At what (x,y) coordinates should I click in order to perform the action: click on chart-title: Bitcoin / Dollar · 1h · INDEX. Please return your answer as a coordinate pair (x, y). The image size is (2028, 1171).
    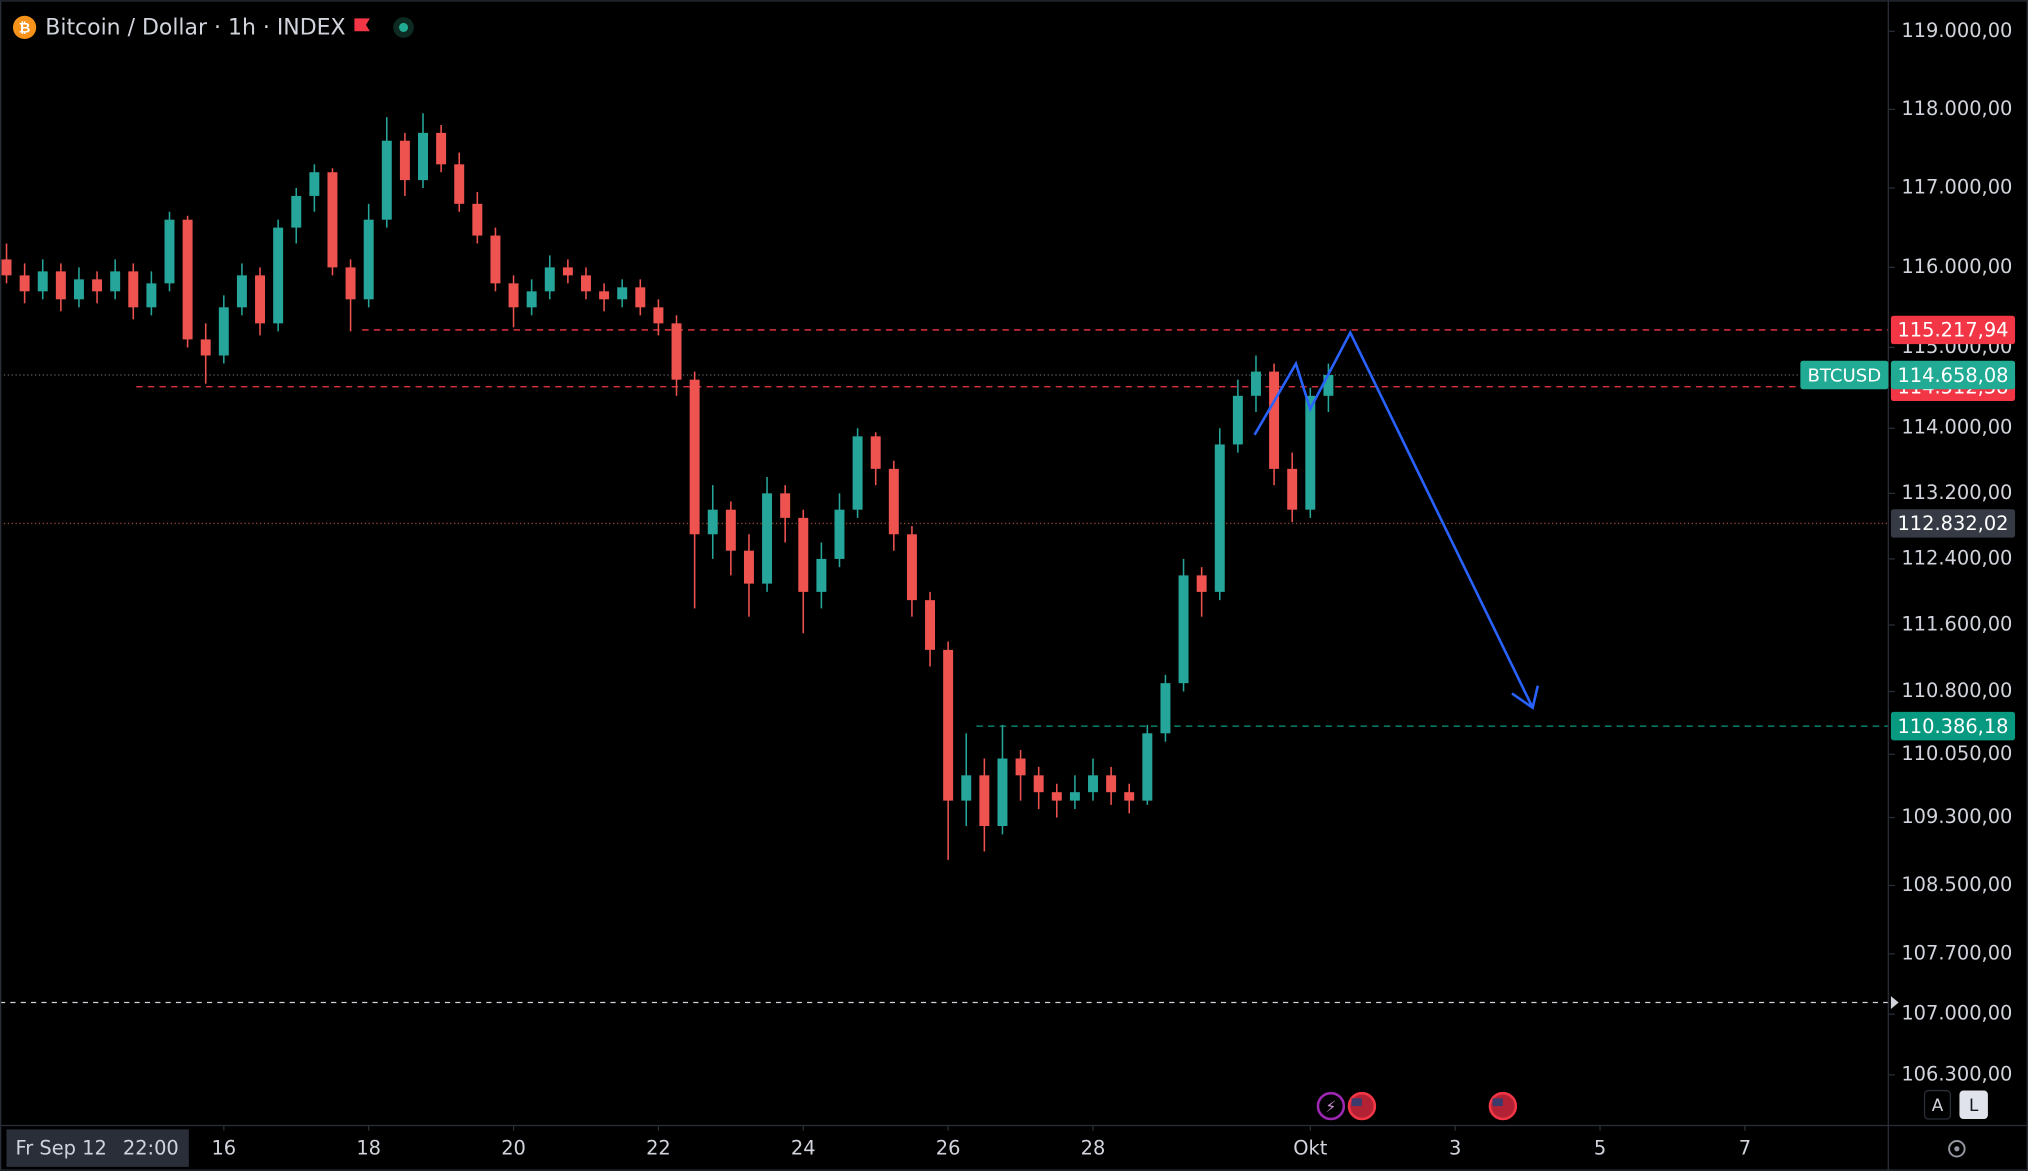
    Looking at the image, I should click on (195, 28).